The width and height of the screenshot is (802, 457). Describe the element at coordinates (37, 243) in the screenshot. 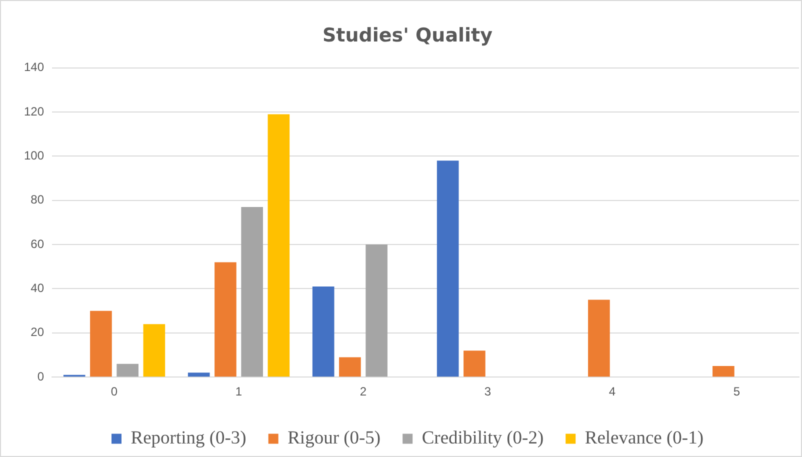

I see `y-tick-label: 60` at that location.